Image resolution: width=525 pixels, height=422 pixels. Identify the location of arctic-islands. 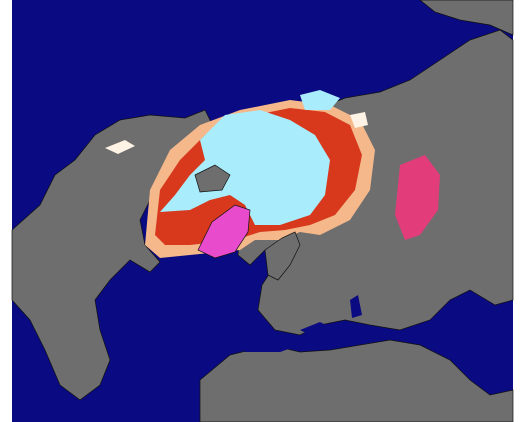
(212, 178).